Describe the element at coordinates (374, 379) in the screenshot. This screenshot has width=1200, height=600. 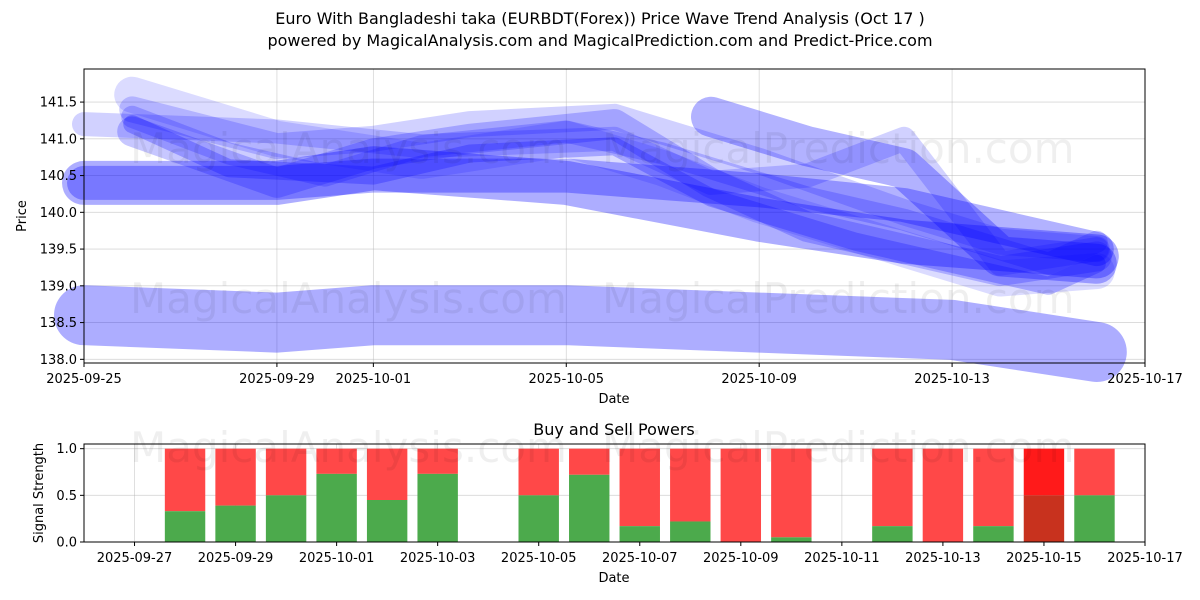
I see `price-x-tick-label: 2025-10-01` at that location.